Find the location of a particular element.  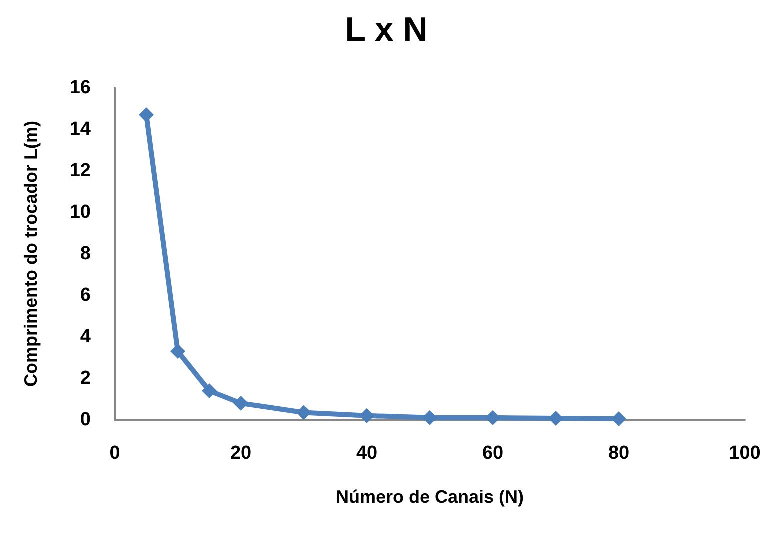

x-tick-label: 80 is located at coordinates (619, 453).